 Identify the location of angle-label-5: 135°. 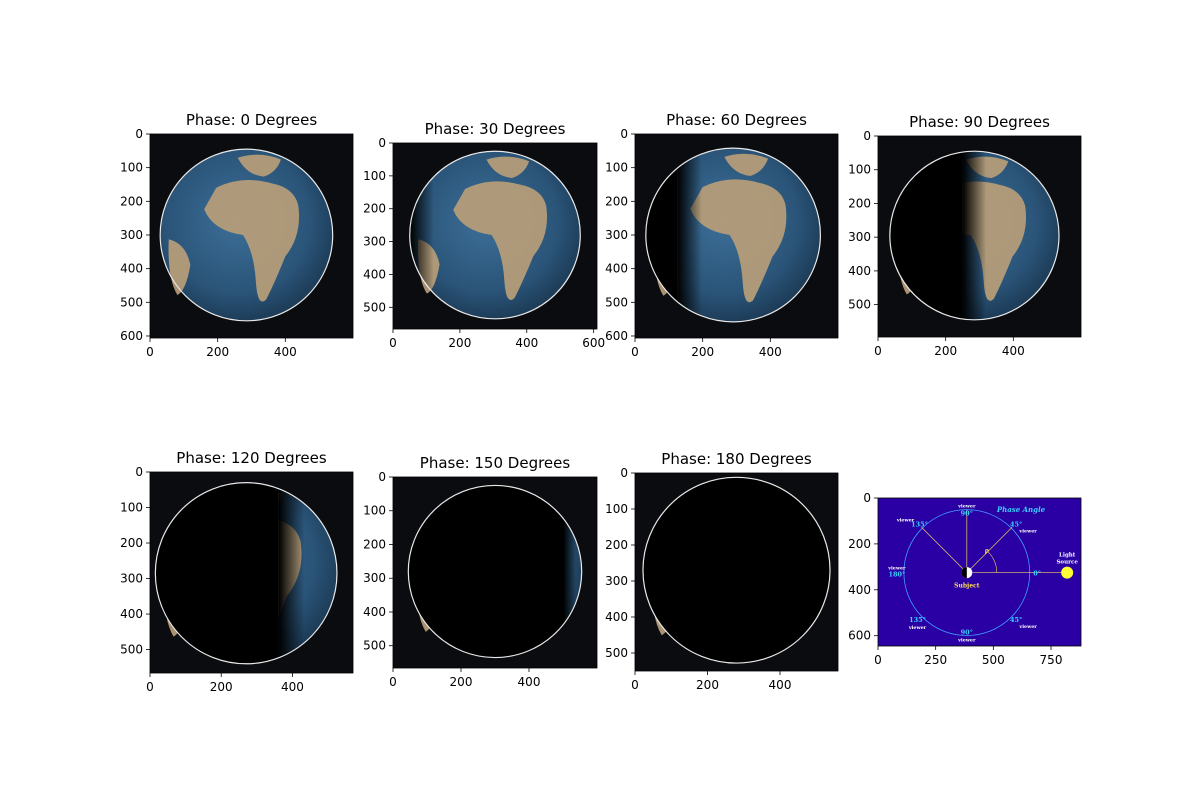
(917, 620).